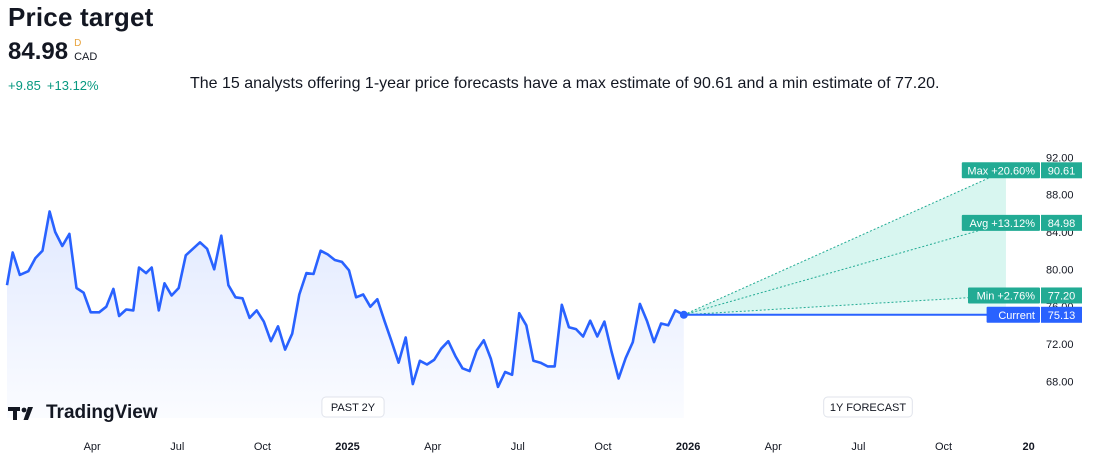 This screenshot has height=470, width=1106. Describe the element at coordinates (347, 447) in the screenshot. I see `x-tick-label: 2025` at that location.